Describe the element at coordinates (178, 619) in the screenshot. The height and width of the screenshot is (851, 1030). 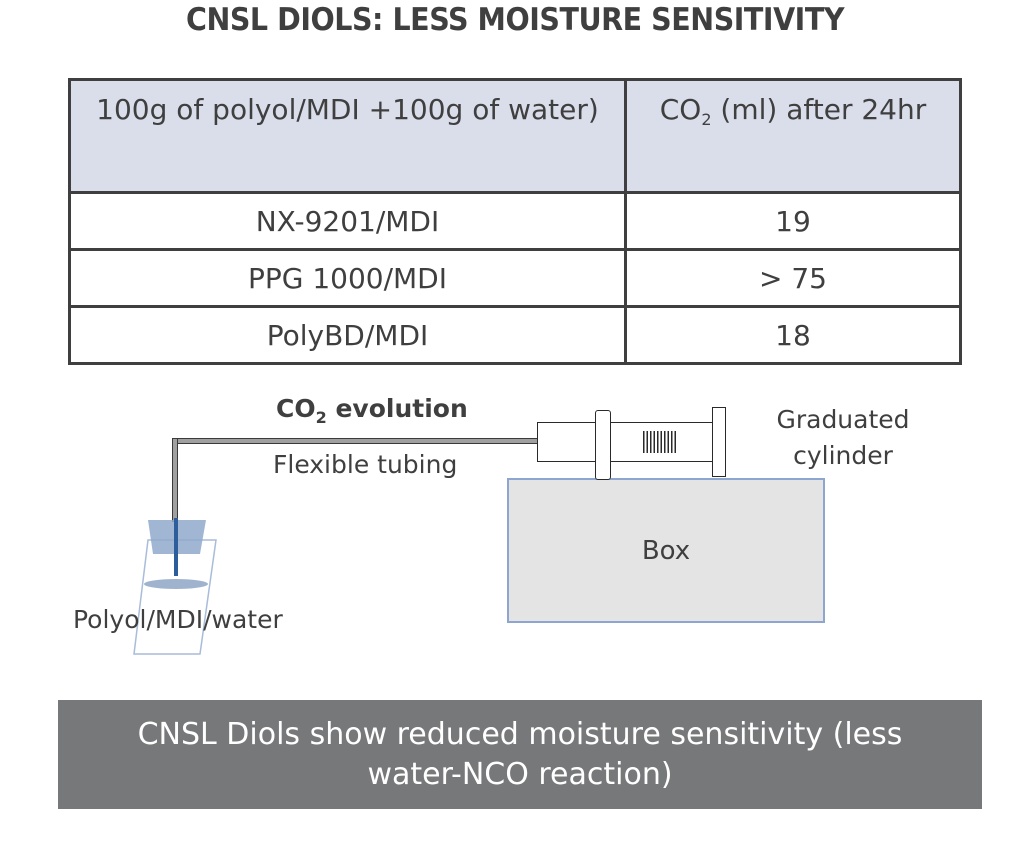
I see `flask-label: Polyol/MDI/water` at that location.